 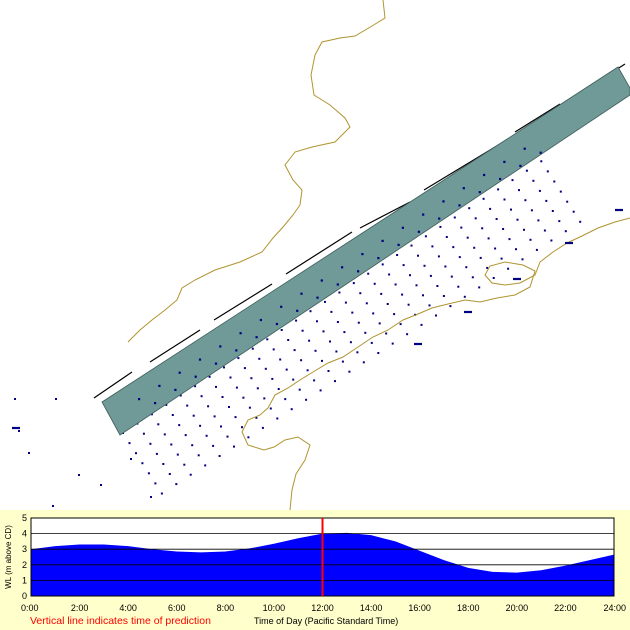 What do you see at coordinates (24, 596) in the screenshot?
I see `y-tick-label: 0` at bounding box center [24, 596].